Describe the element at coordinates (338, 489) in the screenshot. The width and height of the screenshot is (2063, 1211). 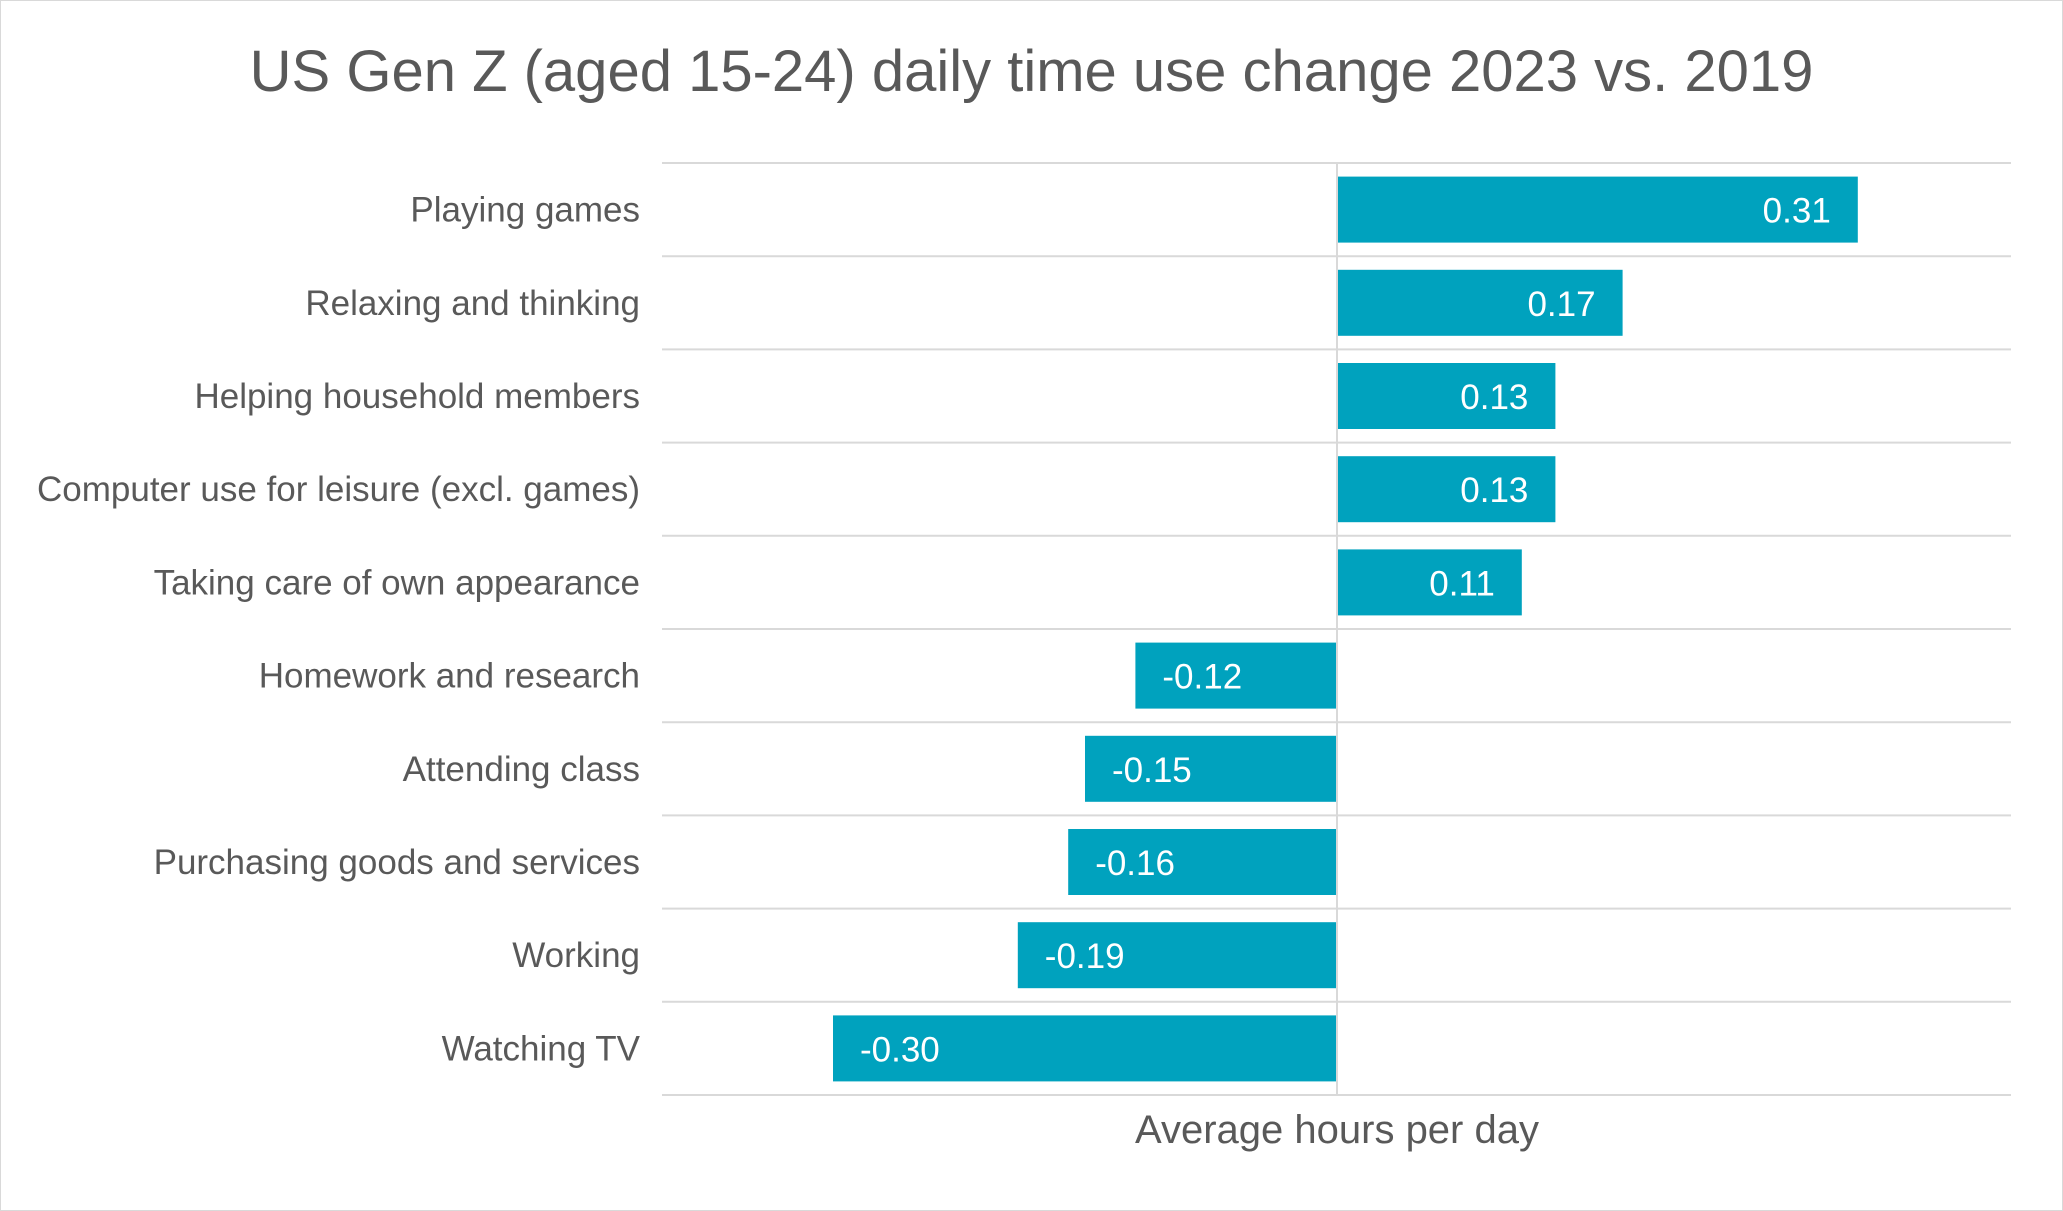
I see `category-label: Computer use for leisure (excl. games)` at that location.